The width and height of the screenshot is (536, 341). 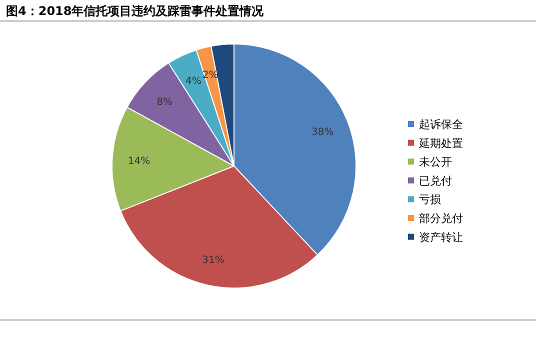 I want to click on data-label: 14%, so click(x=139, y=162).